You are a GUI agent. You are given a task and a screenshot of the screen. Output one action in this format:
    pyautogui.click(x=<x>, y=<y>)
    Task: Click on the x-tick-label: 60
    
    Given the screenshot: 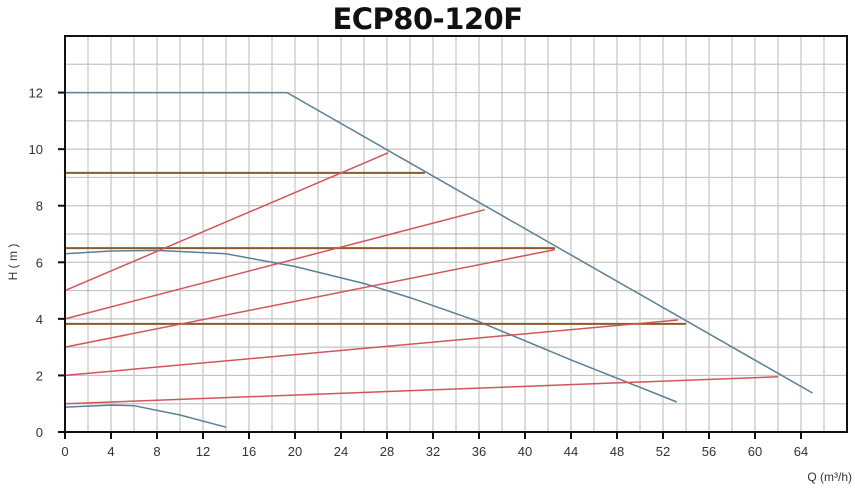 What is the action you would take?
    pyautogui.click(x=755, y=451)
    